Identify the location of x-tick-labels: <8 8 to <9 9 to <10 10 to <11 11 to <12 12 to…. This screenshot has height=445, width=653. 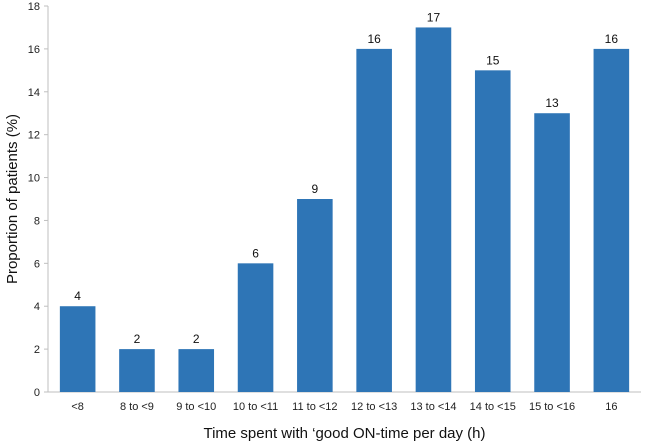
(344, 407).